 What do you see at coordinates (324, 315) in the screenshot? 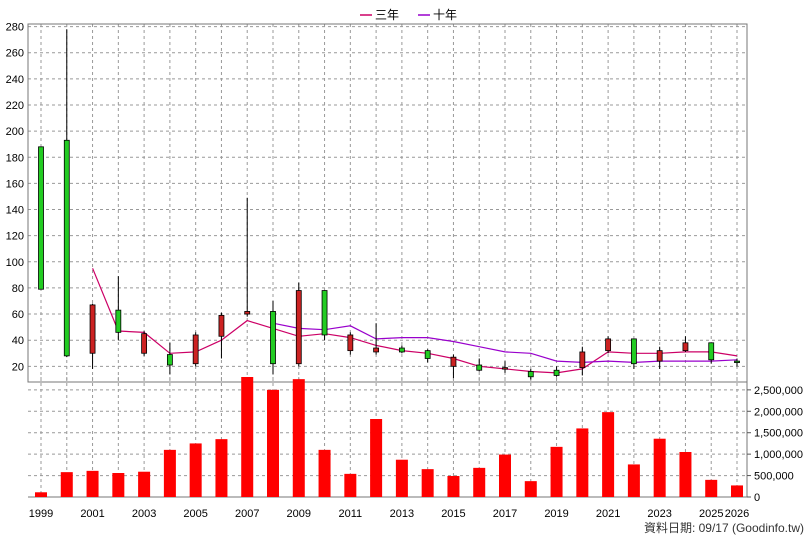
I see `candle-2010` at bounding box center [324, 315].